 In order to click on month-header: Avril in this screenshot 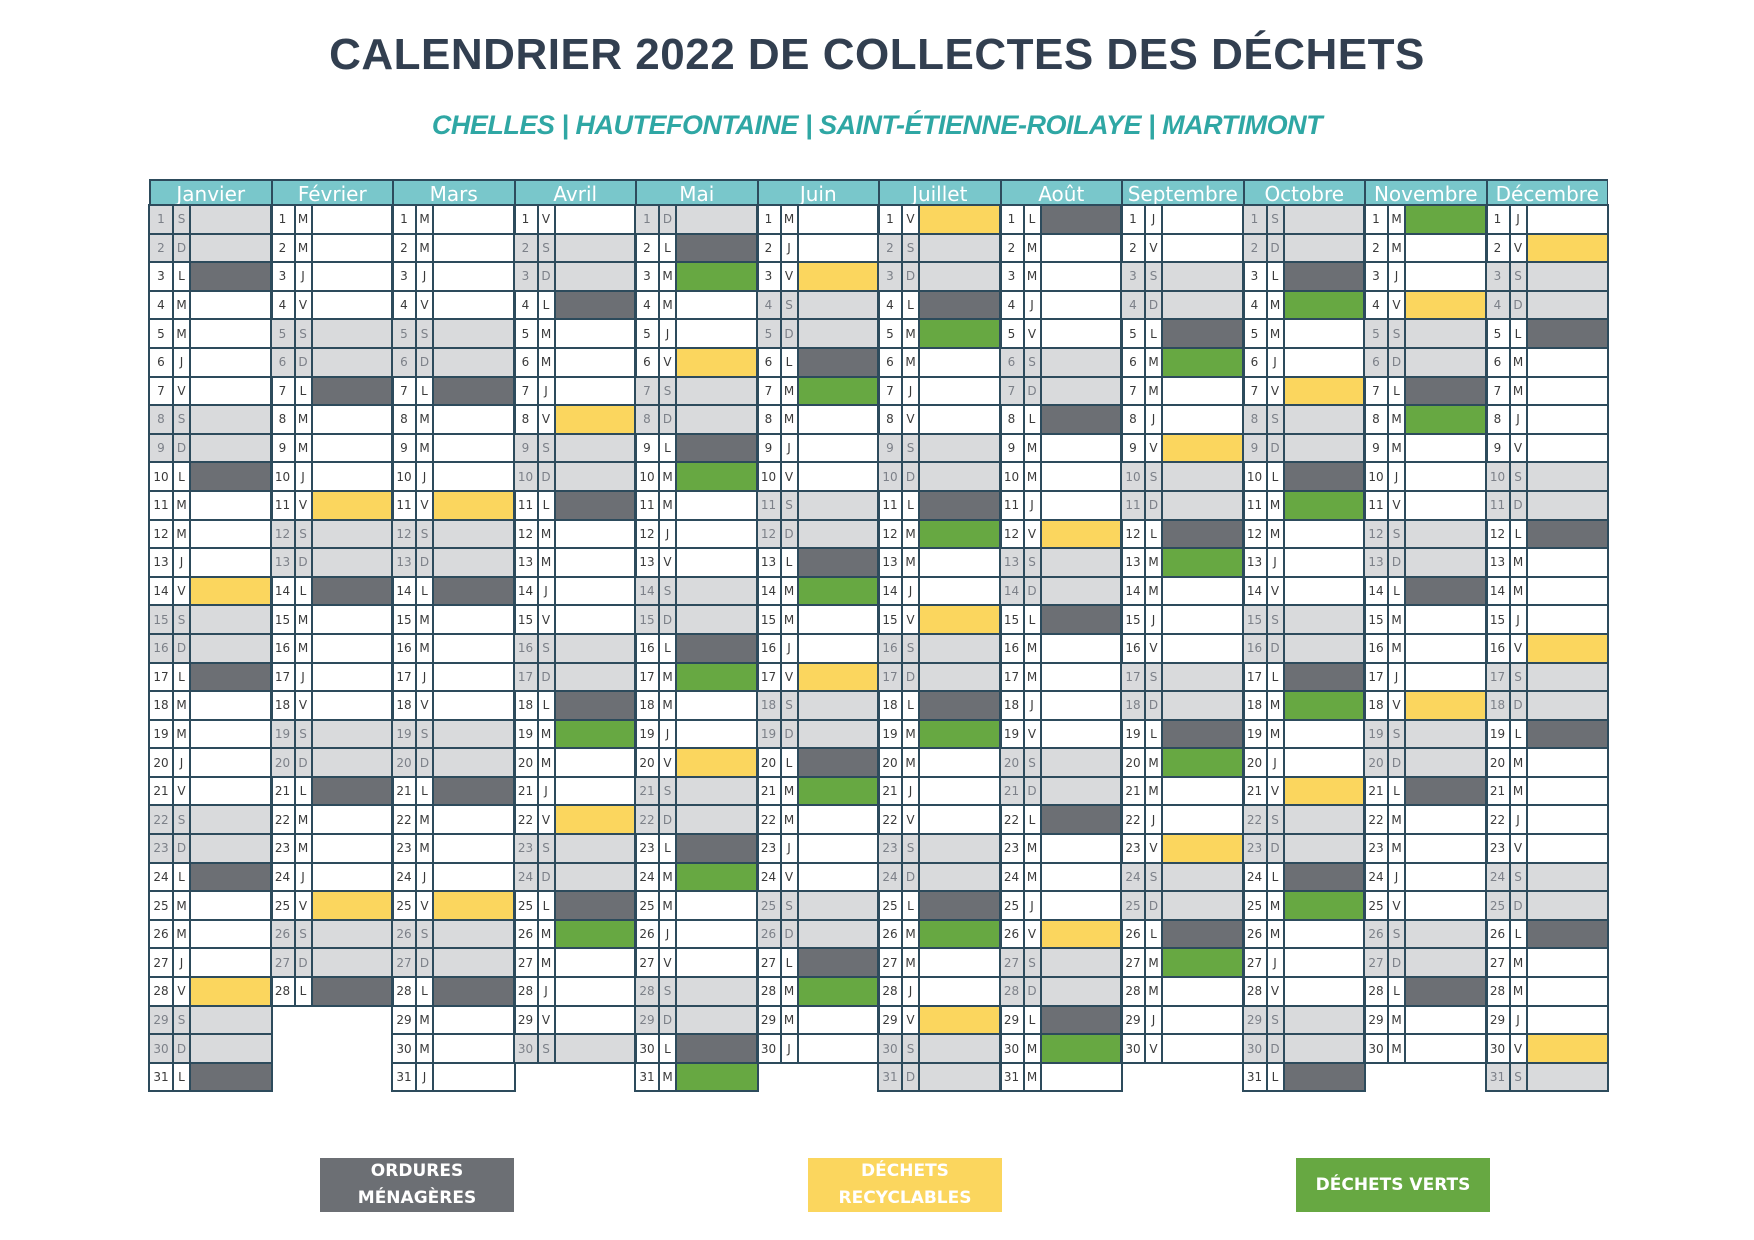, I will do `click(574, 192)`.